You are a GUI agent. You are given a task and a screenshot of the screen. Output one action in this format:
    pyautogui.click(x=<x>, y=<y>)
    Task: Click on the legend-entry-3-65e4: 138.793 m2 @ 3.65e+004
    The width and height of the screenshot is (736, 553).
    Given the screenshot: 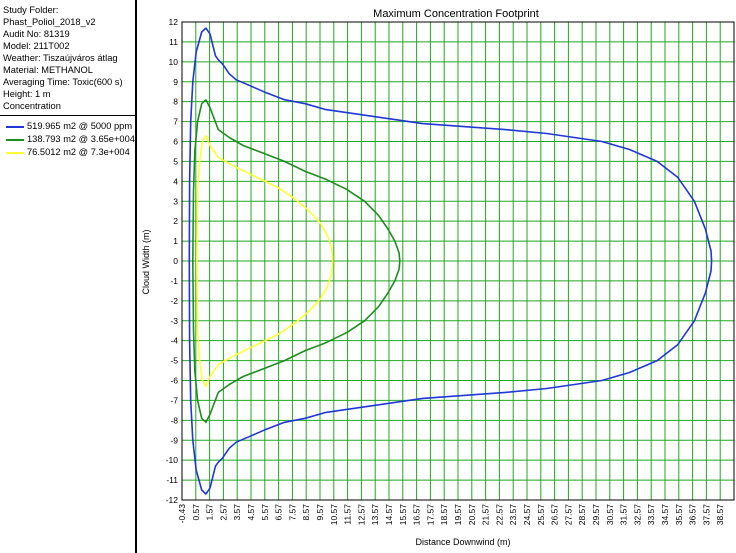 What is the action you would take?
    pyautogui.click(x=69, y=139)
    